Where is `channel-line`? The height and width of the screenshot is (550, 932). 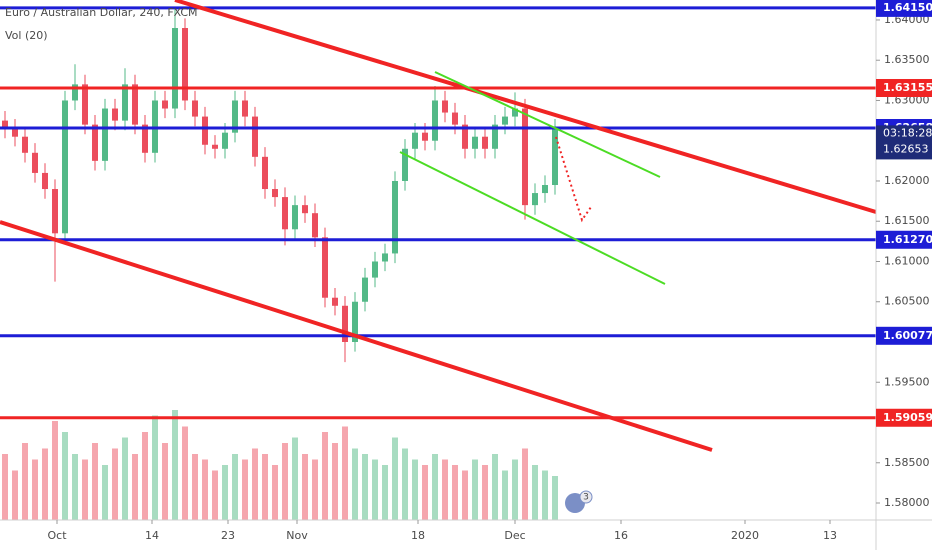 channel-line is located at coordinates (532, 218).